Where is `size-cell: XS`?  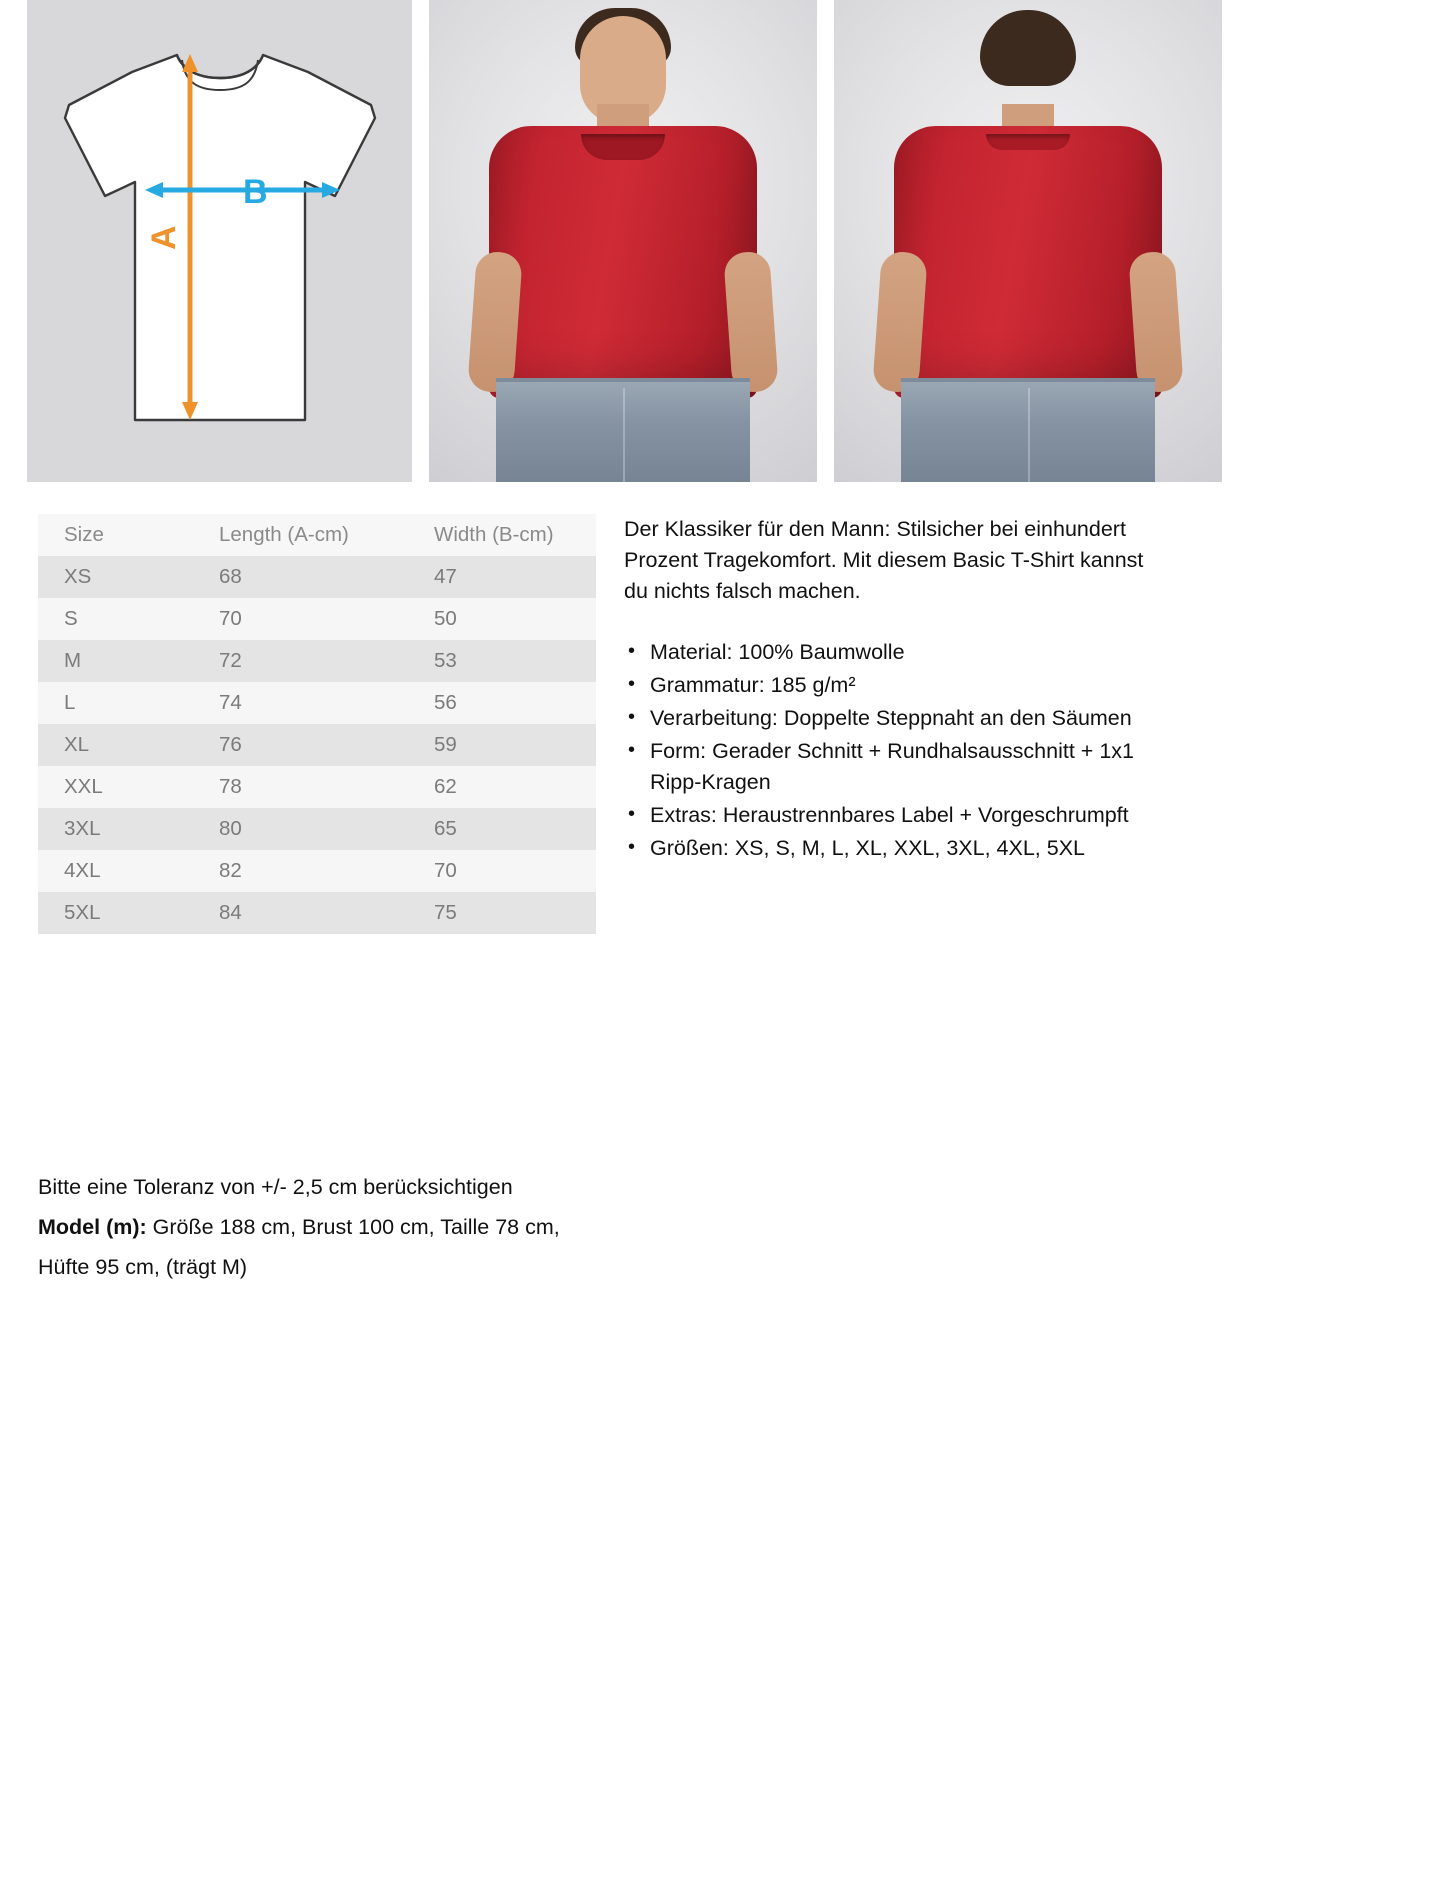 size-cell: XS is located at coordinates (78, 576).